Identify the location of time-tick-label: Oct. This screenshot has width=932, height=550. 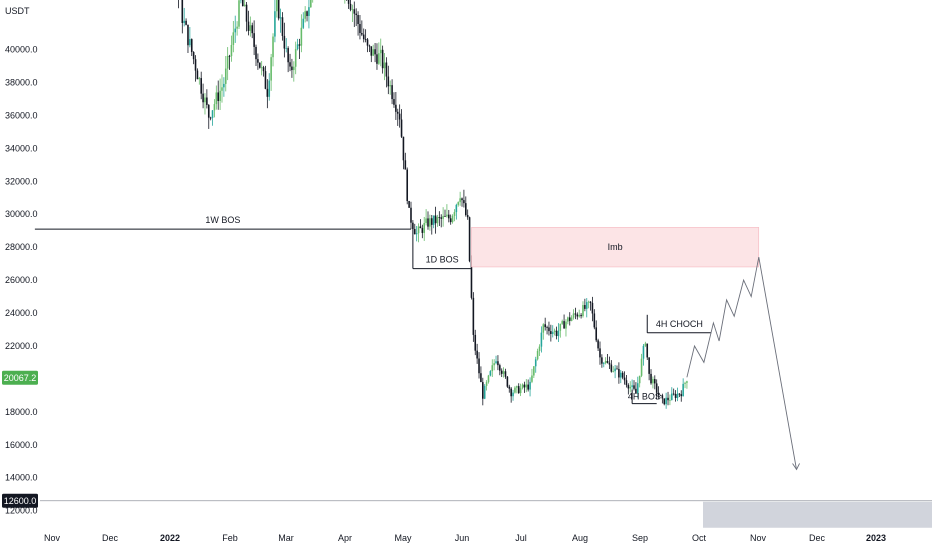
(699, 538).